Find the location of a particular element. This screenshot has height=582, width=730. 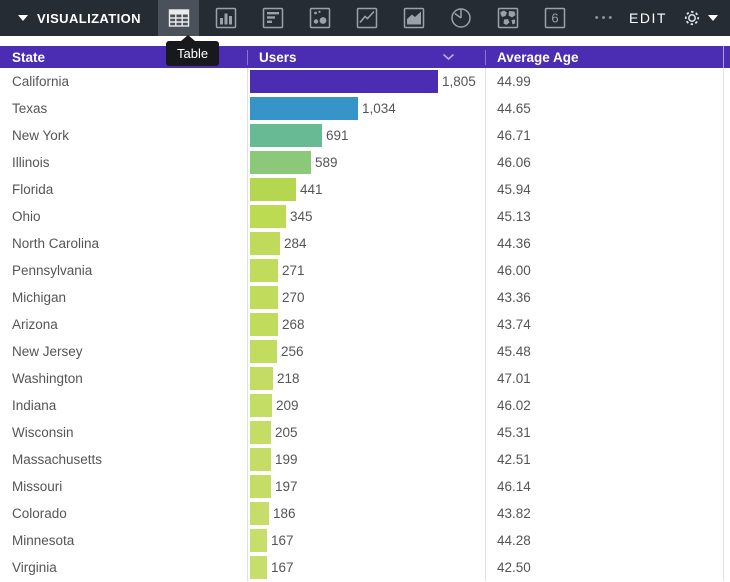

users-cell: 268 is located at coordinates (366, 324).